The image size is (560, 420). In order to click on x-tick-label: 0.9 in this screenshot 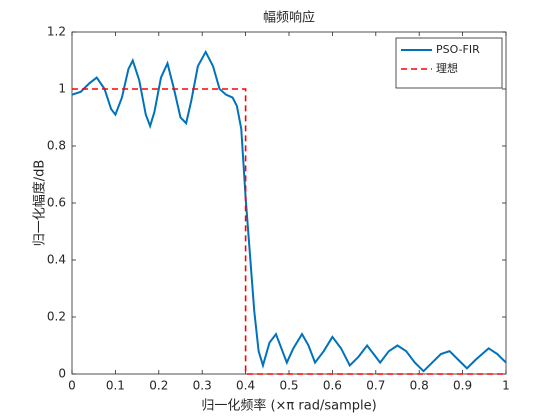, I will do `click(462, 386)`.